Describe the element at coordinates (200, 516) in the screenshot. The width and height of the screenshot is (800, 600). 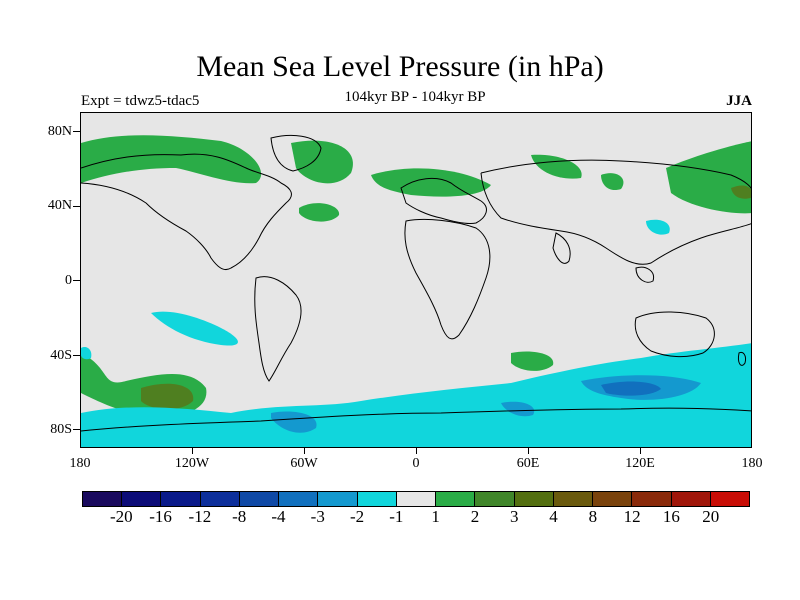
I see `colorbar-label: -12` at that location.